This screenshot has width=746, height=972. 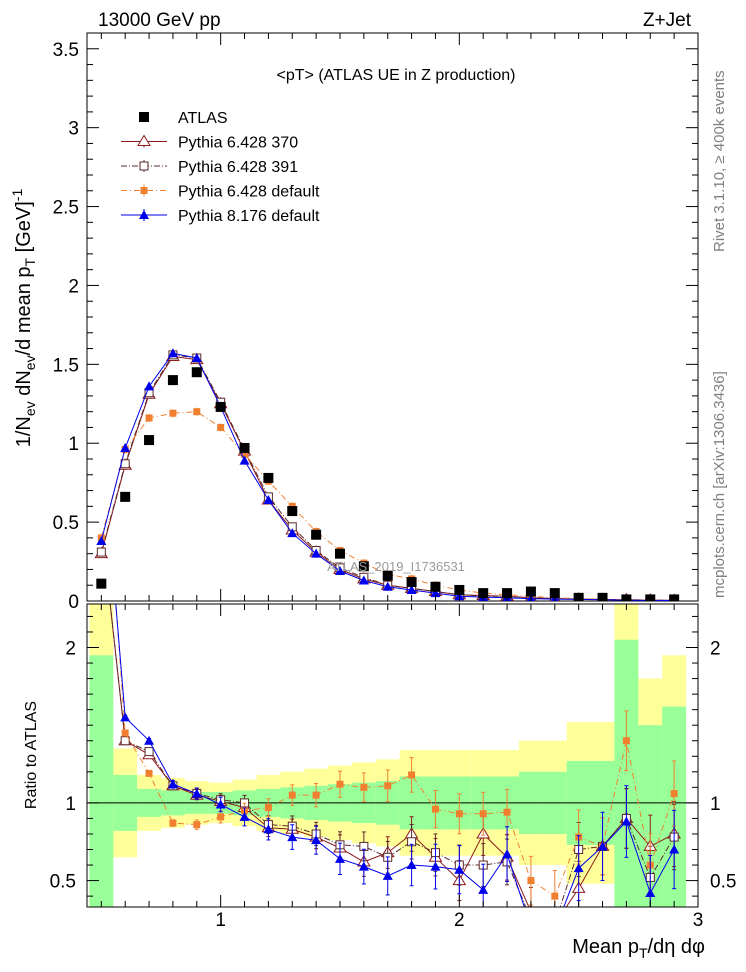 I want to click on main-ylabel: 1/Nev dNev/d mean pT [GeV]-1, so click(x=23, y=318).